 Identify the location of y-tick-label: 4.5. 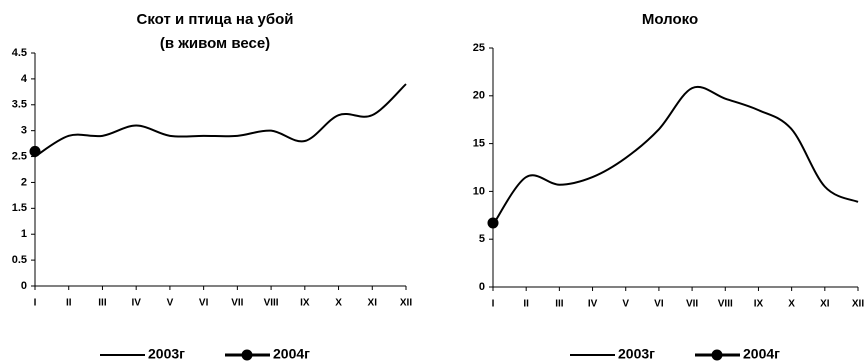
(19, 53).